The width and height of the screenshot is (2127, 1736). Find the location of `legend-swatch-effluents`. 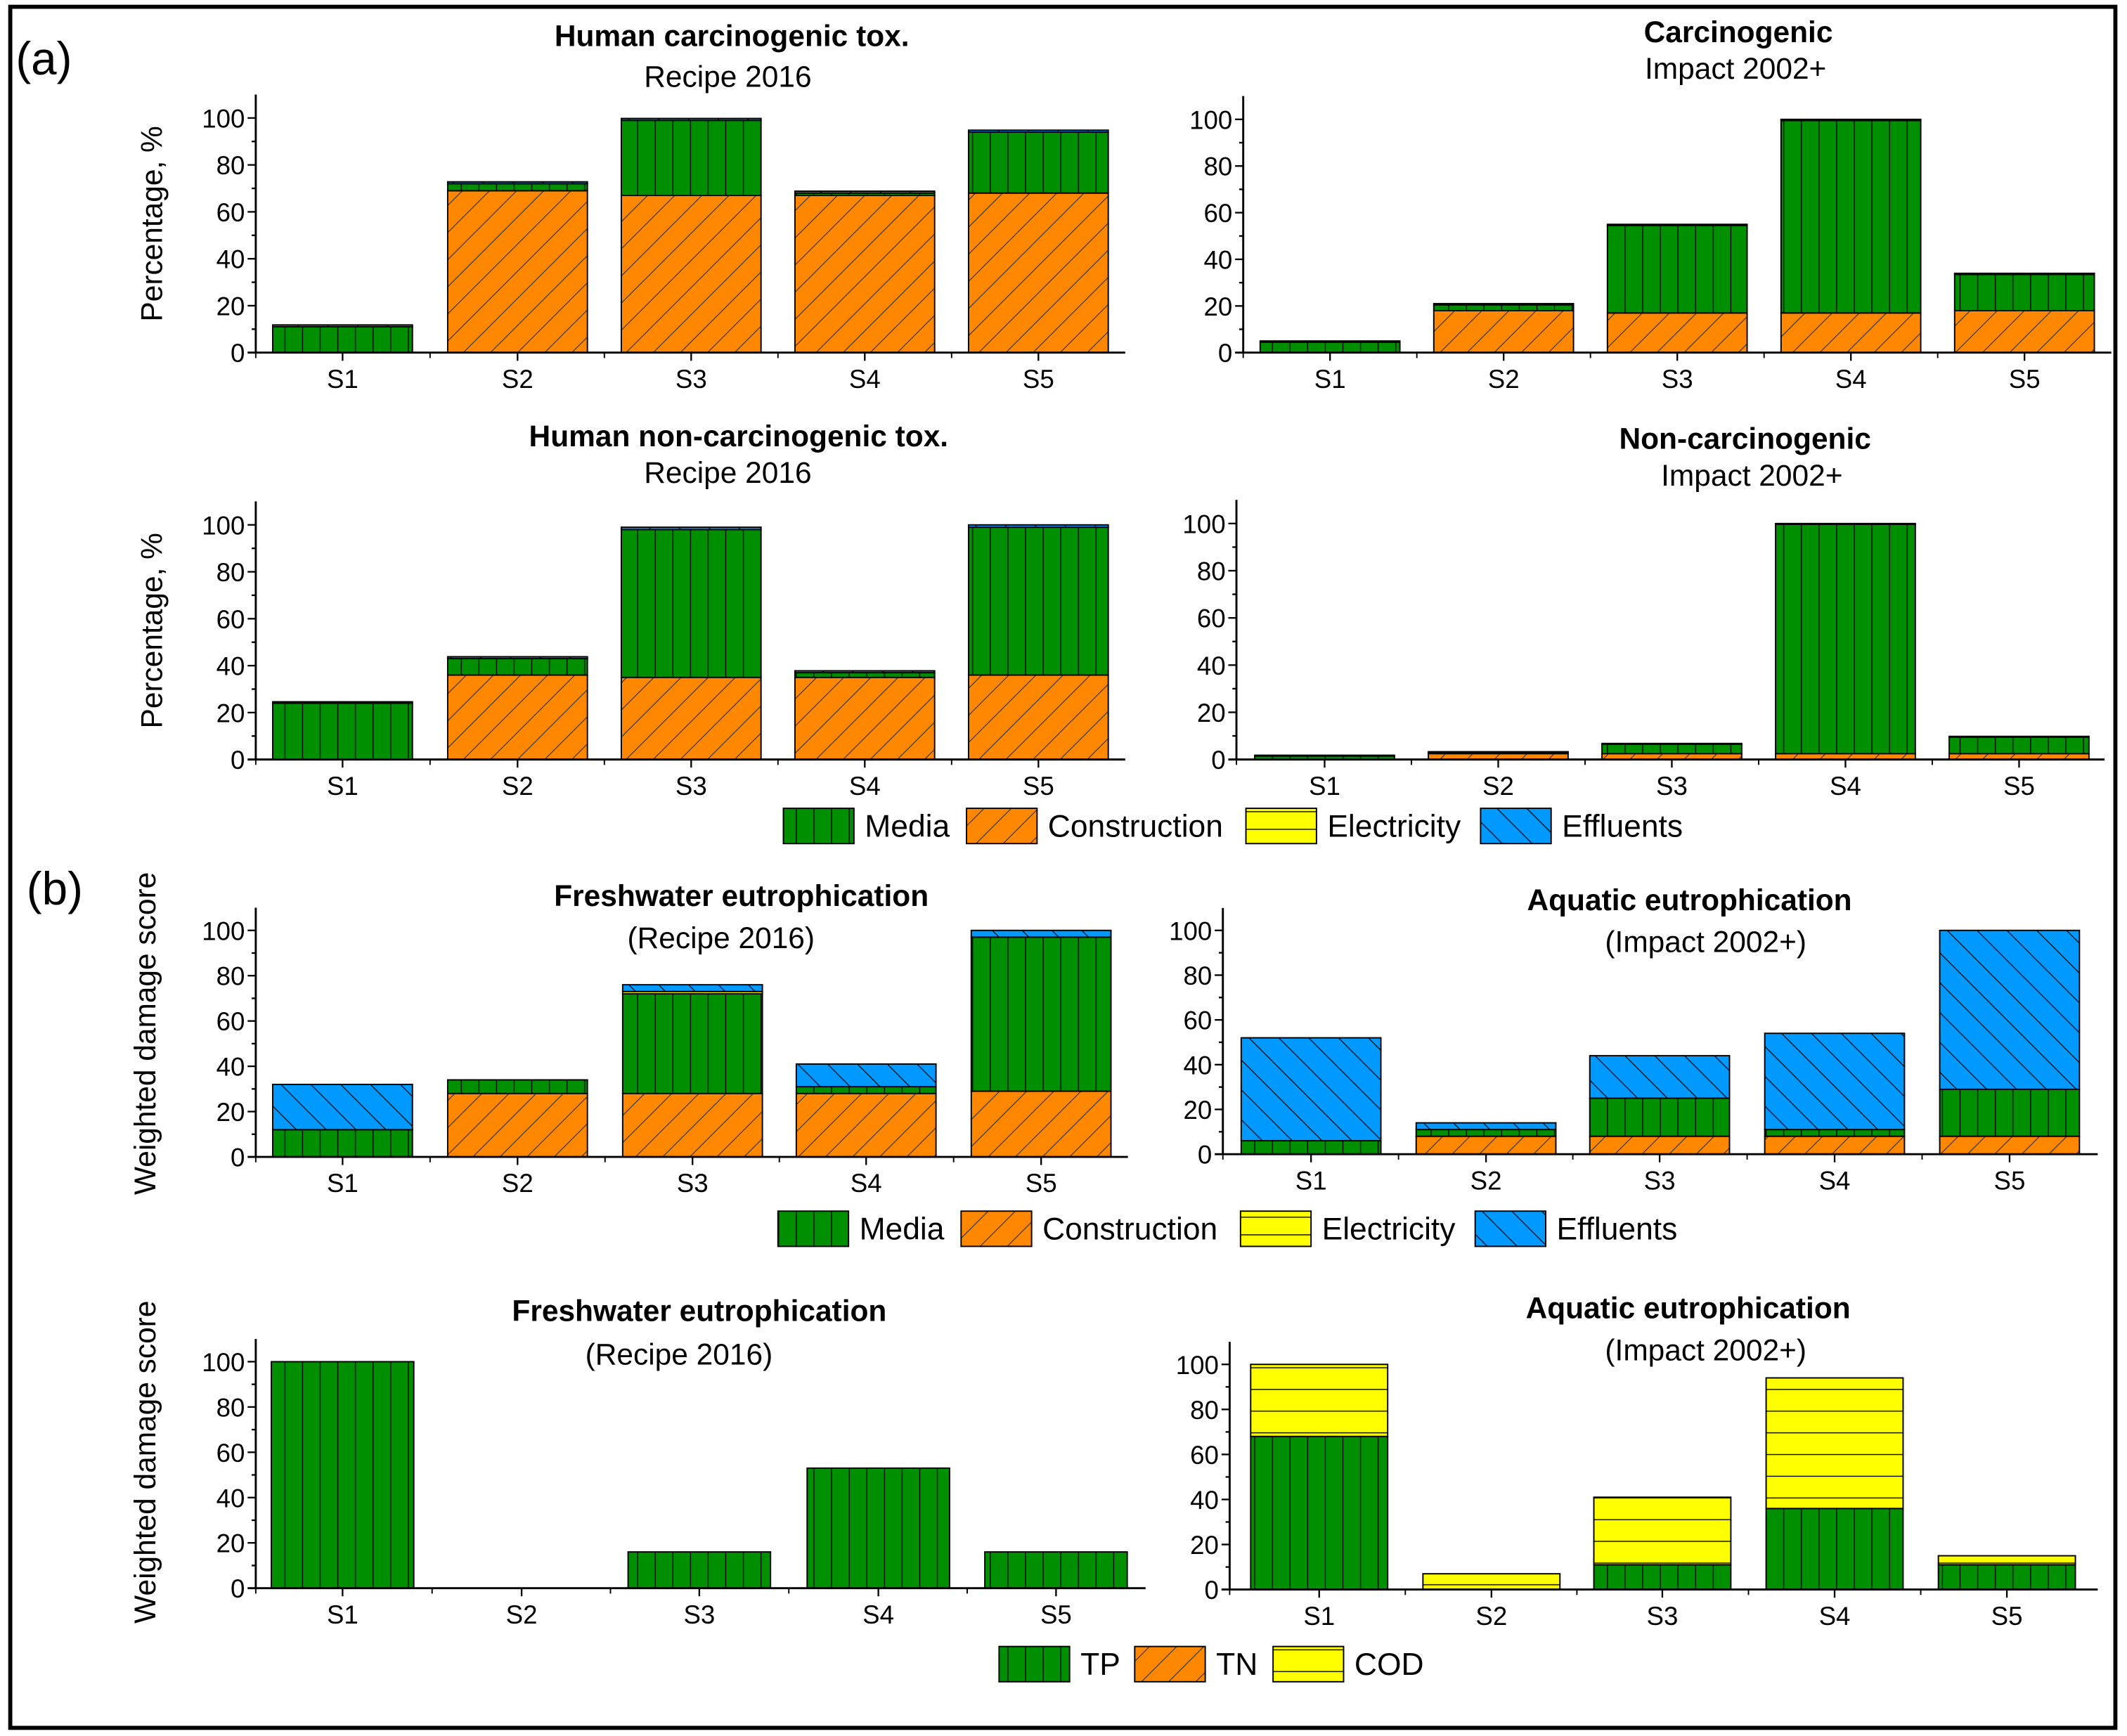

legend-swatch-effluents is located at coordinates (1510, 1229).